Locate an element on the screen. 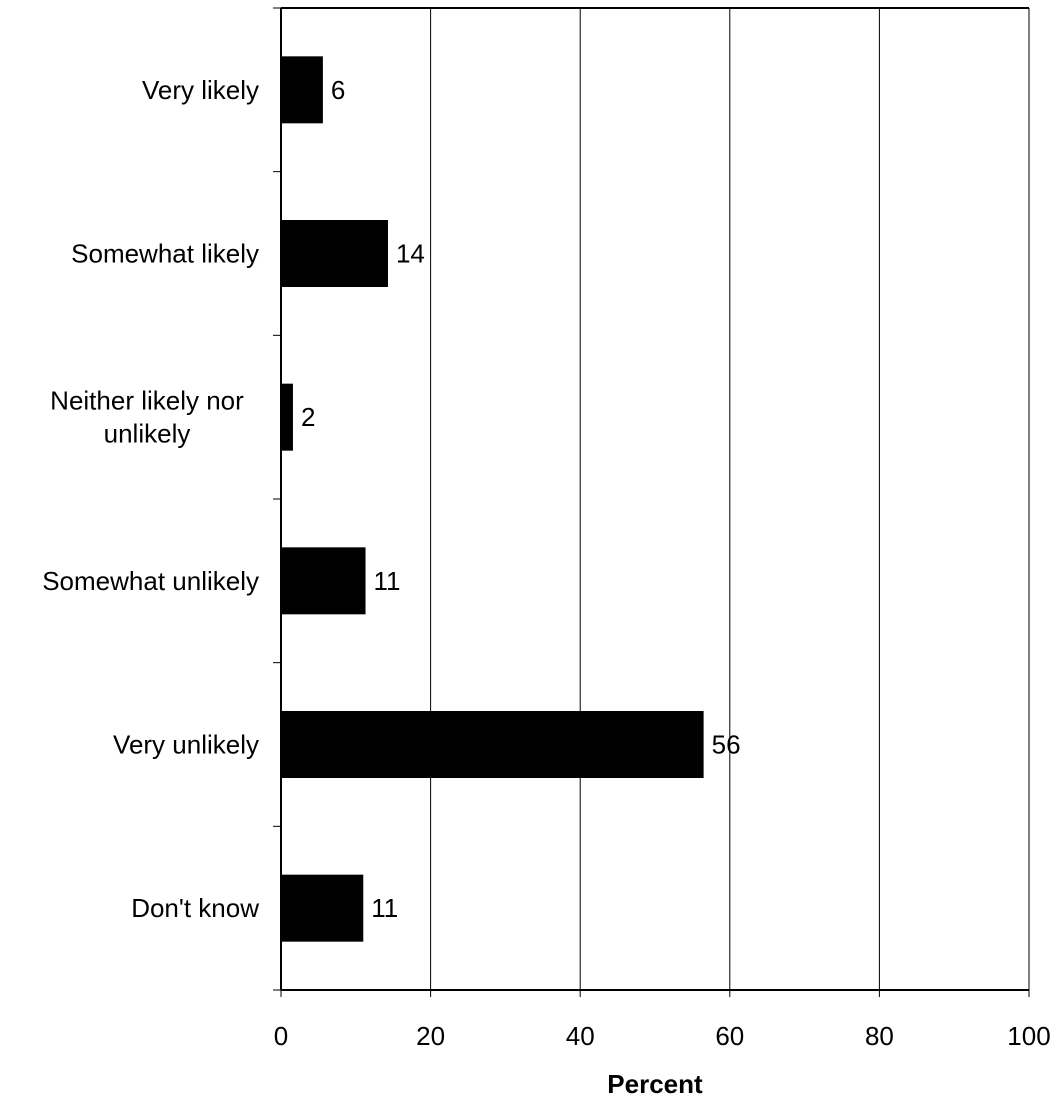 The image size is (1058, 1097). category-label: Very unlikely is located at coordinates (186, 745).